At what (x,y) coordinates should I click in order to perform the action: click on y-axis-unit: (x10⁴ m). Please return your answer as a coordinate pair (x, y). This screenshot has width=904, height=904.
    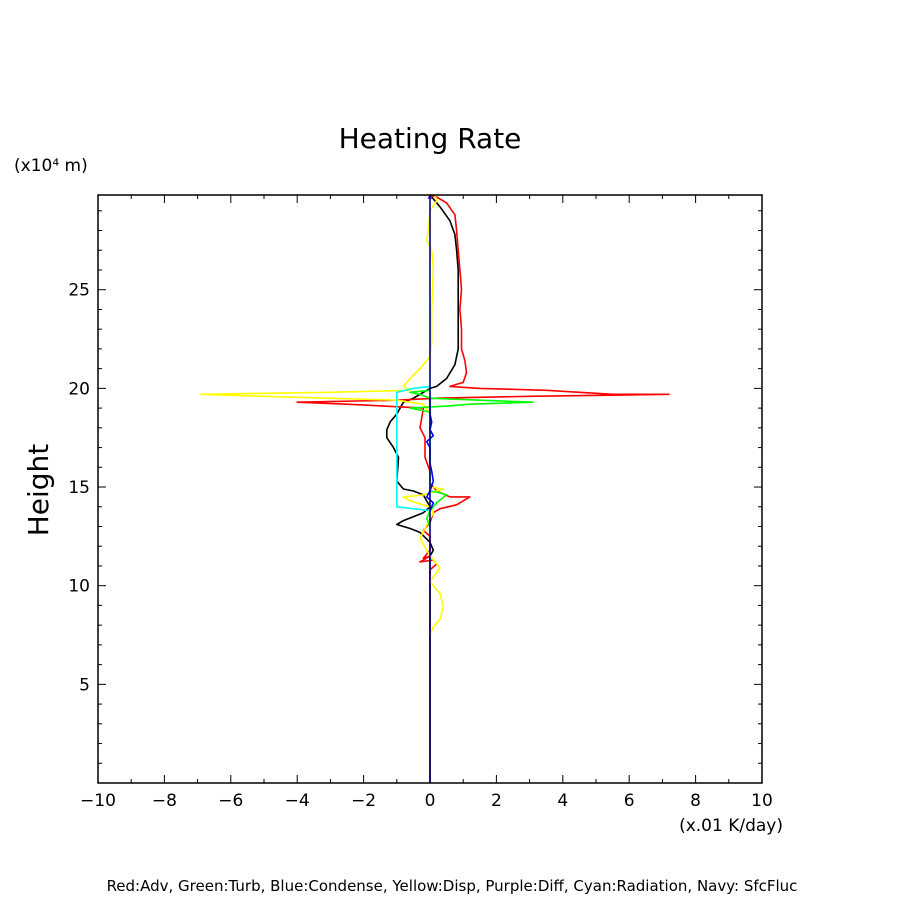
    Looking at the image, I should click on (51, 166).